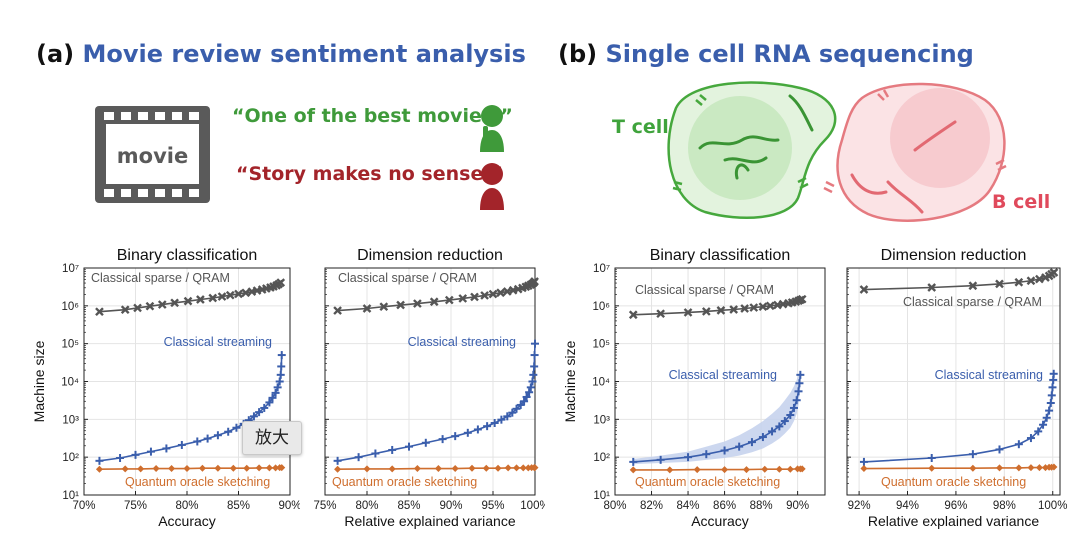 The image size is (1080, 552). What do you see at coordinates (197, 482) in the screenshot?
I see `series-annotation: Quantum oracle sketching` at bounding box center [197, 482].